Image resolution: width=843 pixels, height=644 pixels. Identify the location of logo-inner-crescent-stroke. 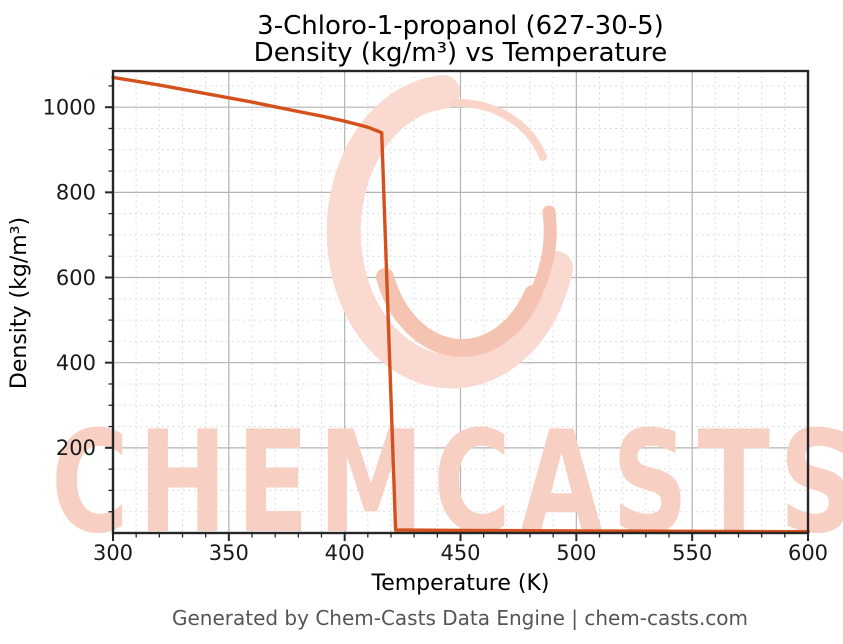
(459, 312).